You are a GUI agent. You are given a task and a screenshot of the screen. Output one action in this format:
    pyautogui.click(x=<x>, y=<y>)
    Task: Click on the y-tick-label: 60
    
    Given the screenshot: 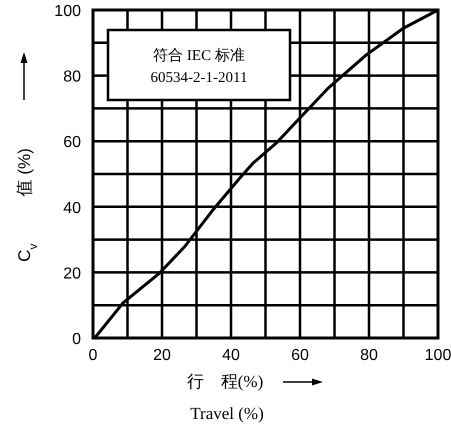 What is the action you would take?
    pyautogui.click(x=72, y=143)
    